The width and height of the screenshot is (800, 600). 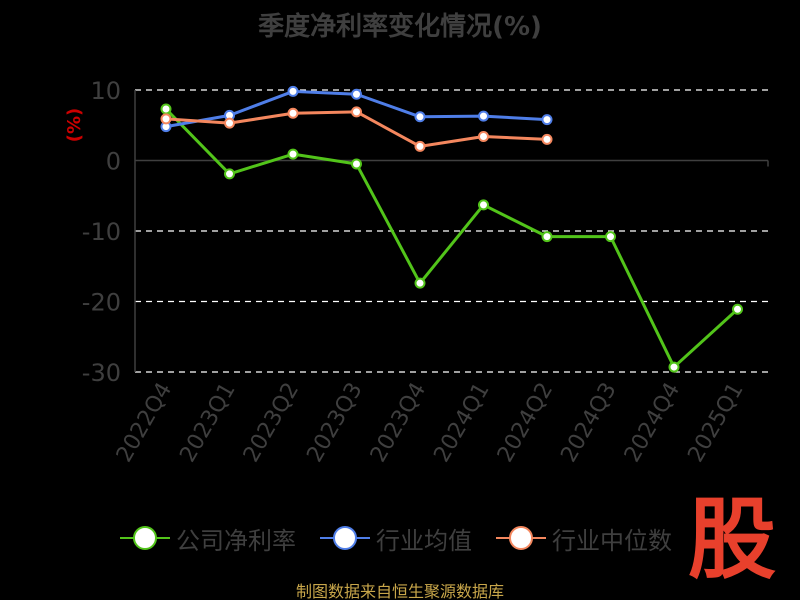 What do you see at coordinates (105, 91) in the screenshot?
I see `y-tick-label: 10` at bounding box center [105, 91].